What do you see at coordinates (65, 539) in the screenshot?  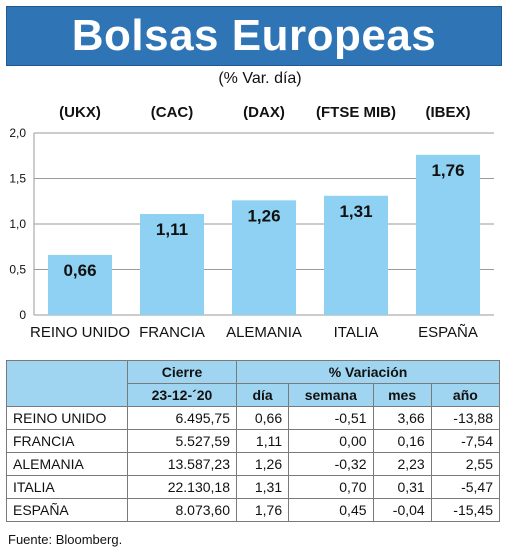 I see `source-note: Fuente: Bloomberg.` at bounding box center [65, 539].